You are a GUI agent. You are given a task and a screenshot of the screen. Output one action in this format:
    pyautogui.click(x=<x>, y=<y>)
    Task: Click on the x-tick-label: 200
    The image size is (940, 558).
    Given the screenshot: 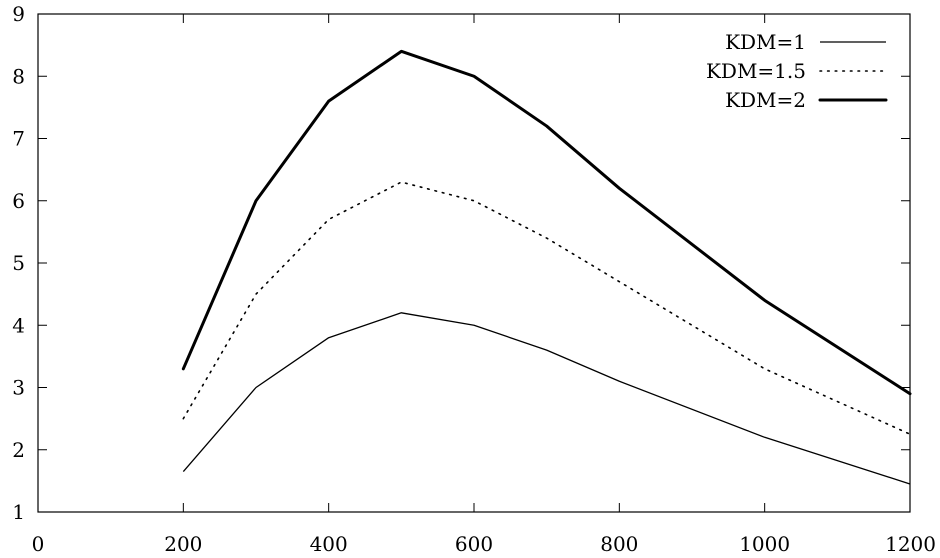 What is the action you would take?
    pyautogui.click(x=183, y=544)
    